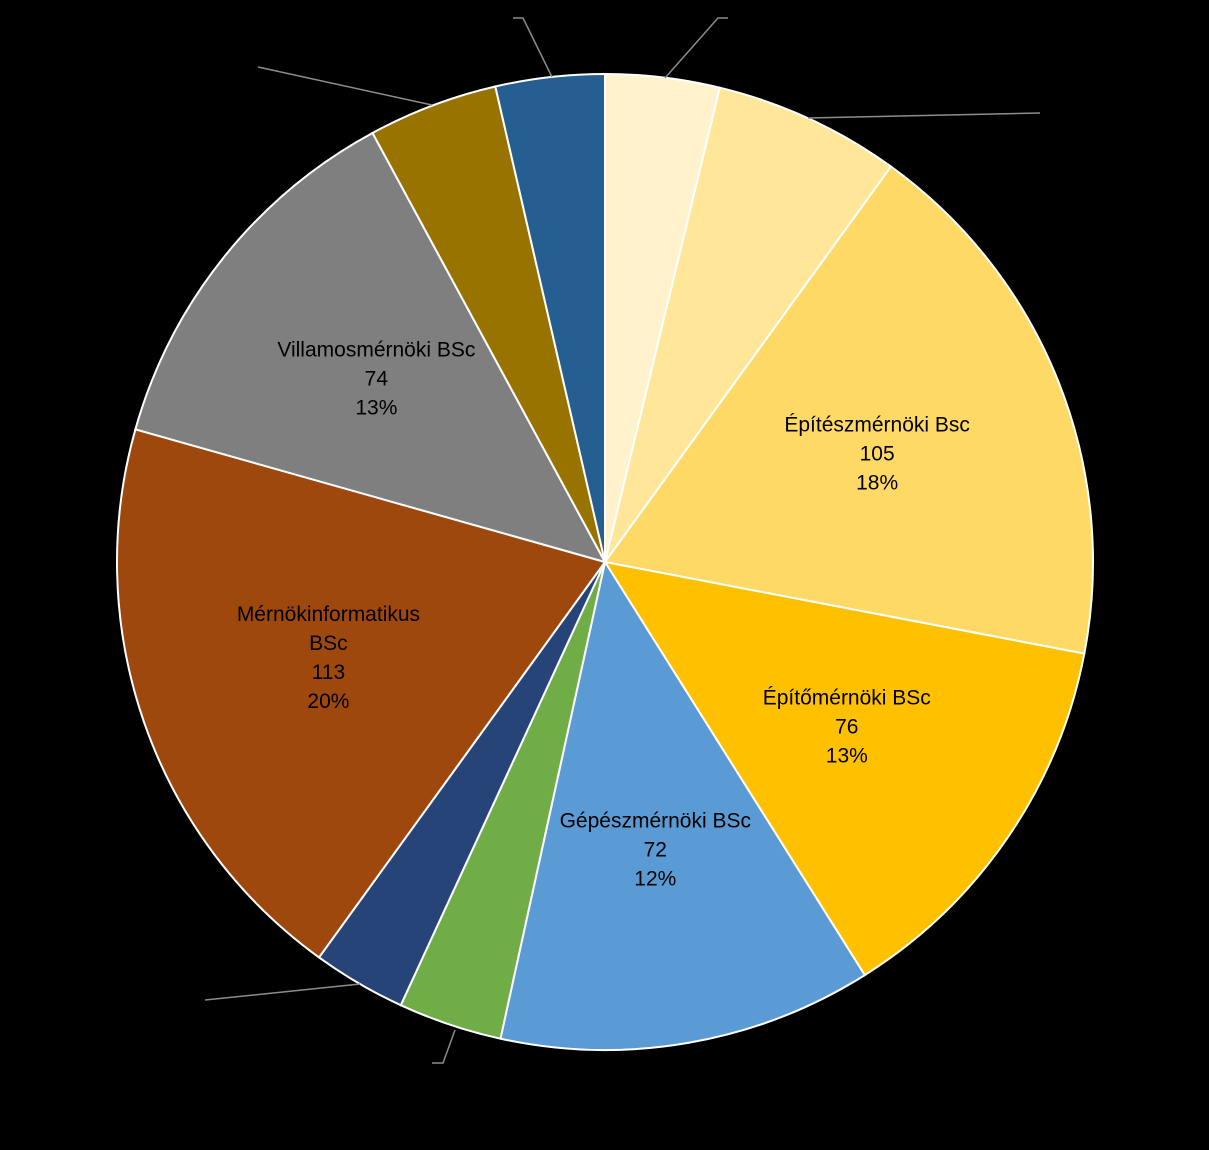  What do you see at coordinates (328, 673) in the screenshot?
I see `value-label: 113` at bounding box center [328, 673].